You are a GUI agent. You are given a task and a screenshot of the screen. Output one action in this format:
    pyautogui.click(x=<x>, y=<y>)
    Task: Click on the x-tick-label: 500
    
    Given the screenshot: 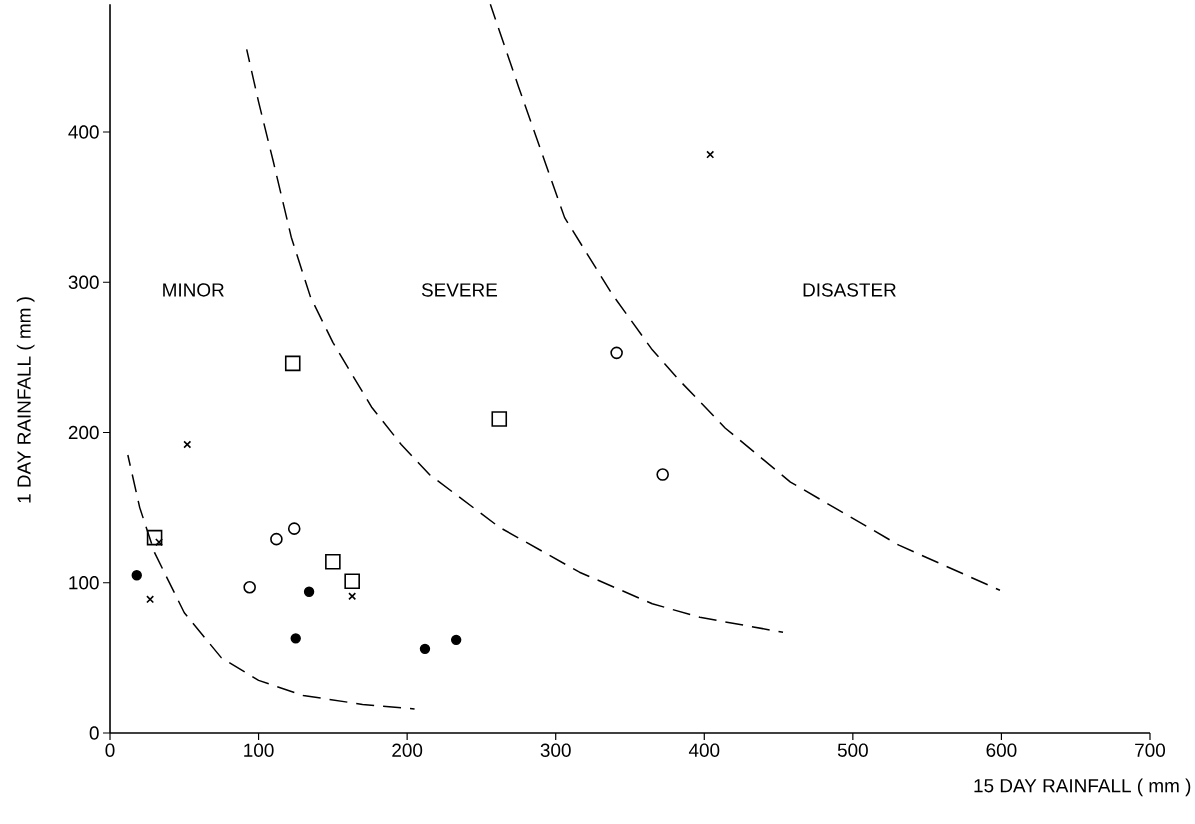 What is the action you would take?
    pyautogui.click(x=852, y=750)
    